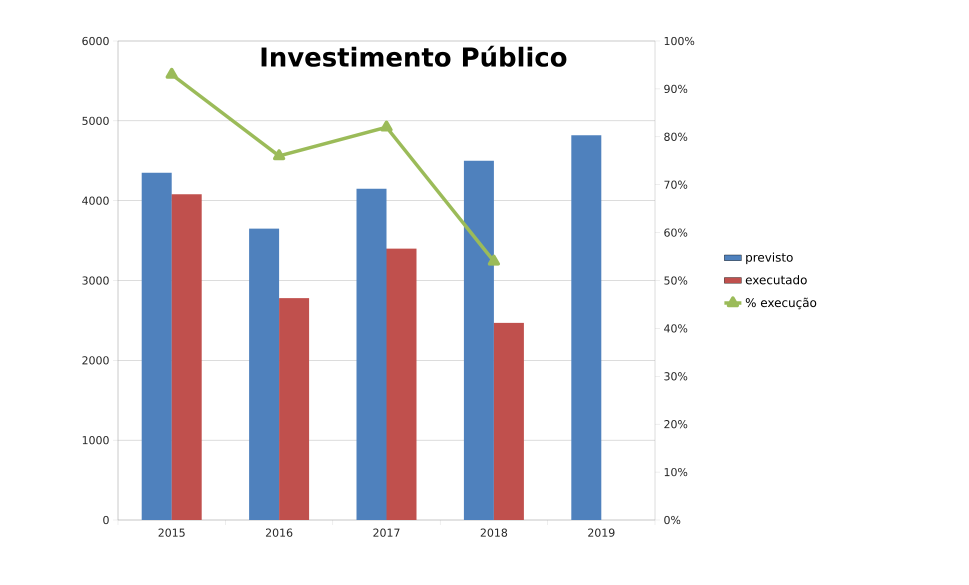 Image resolution: width=969 pixels, height=585 pixels. Describe the element at coordinates (676, 424) in the screenshot. I see `y2-tick-label: 20%` at that location.